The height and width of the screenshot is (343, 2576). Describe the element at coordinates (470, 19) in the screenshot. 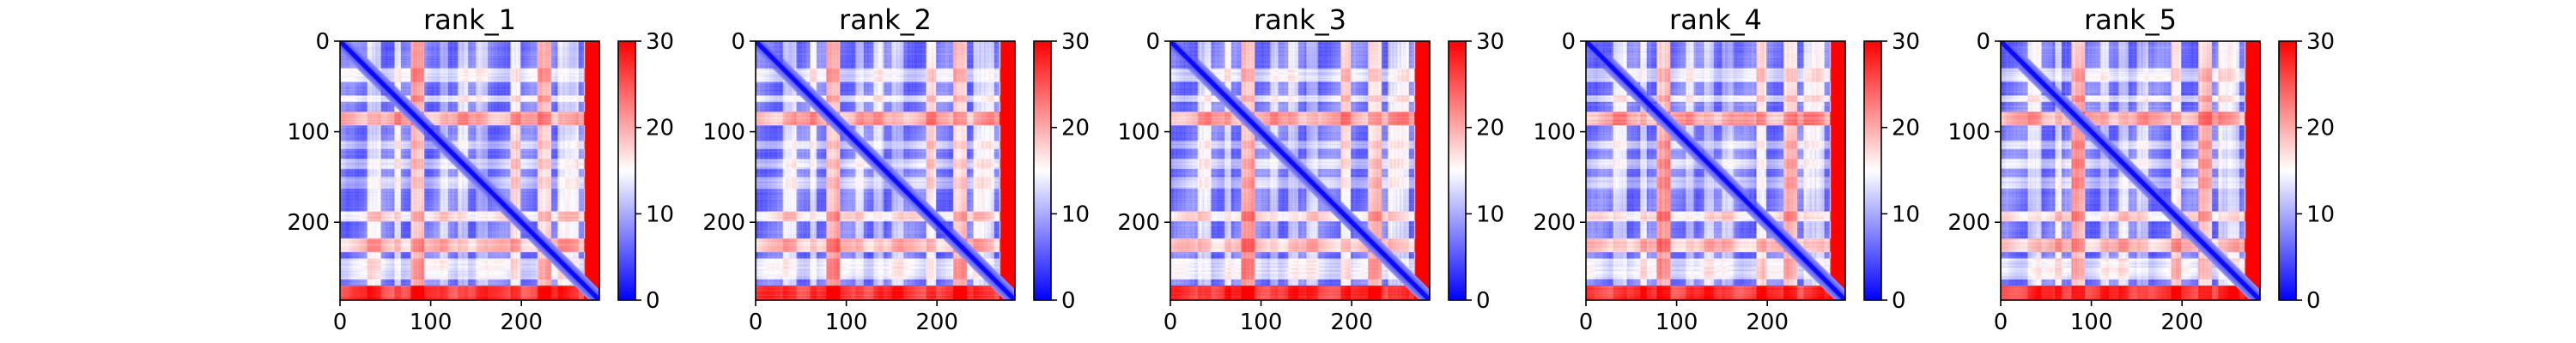

I see `panel-title: rank_1` at that location.